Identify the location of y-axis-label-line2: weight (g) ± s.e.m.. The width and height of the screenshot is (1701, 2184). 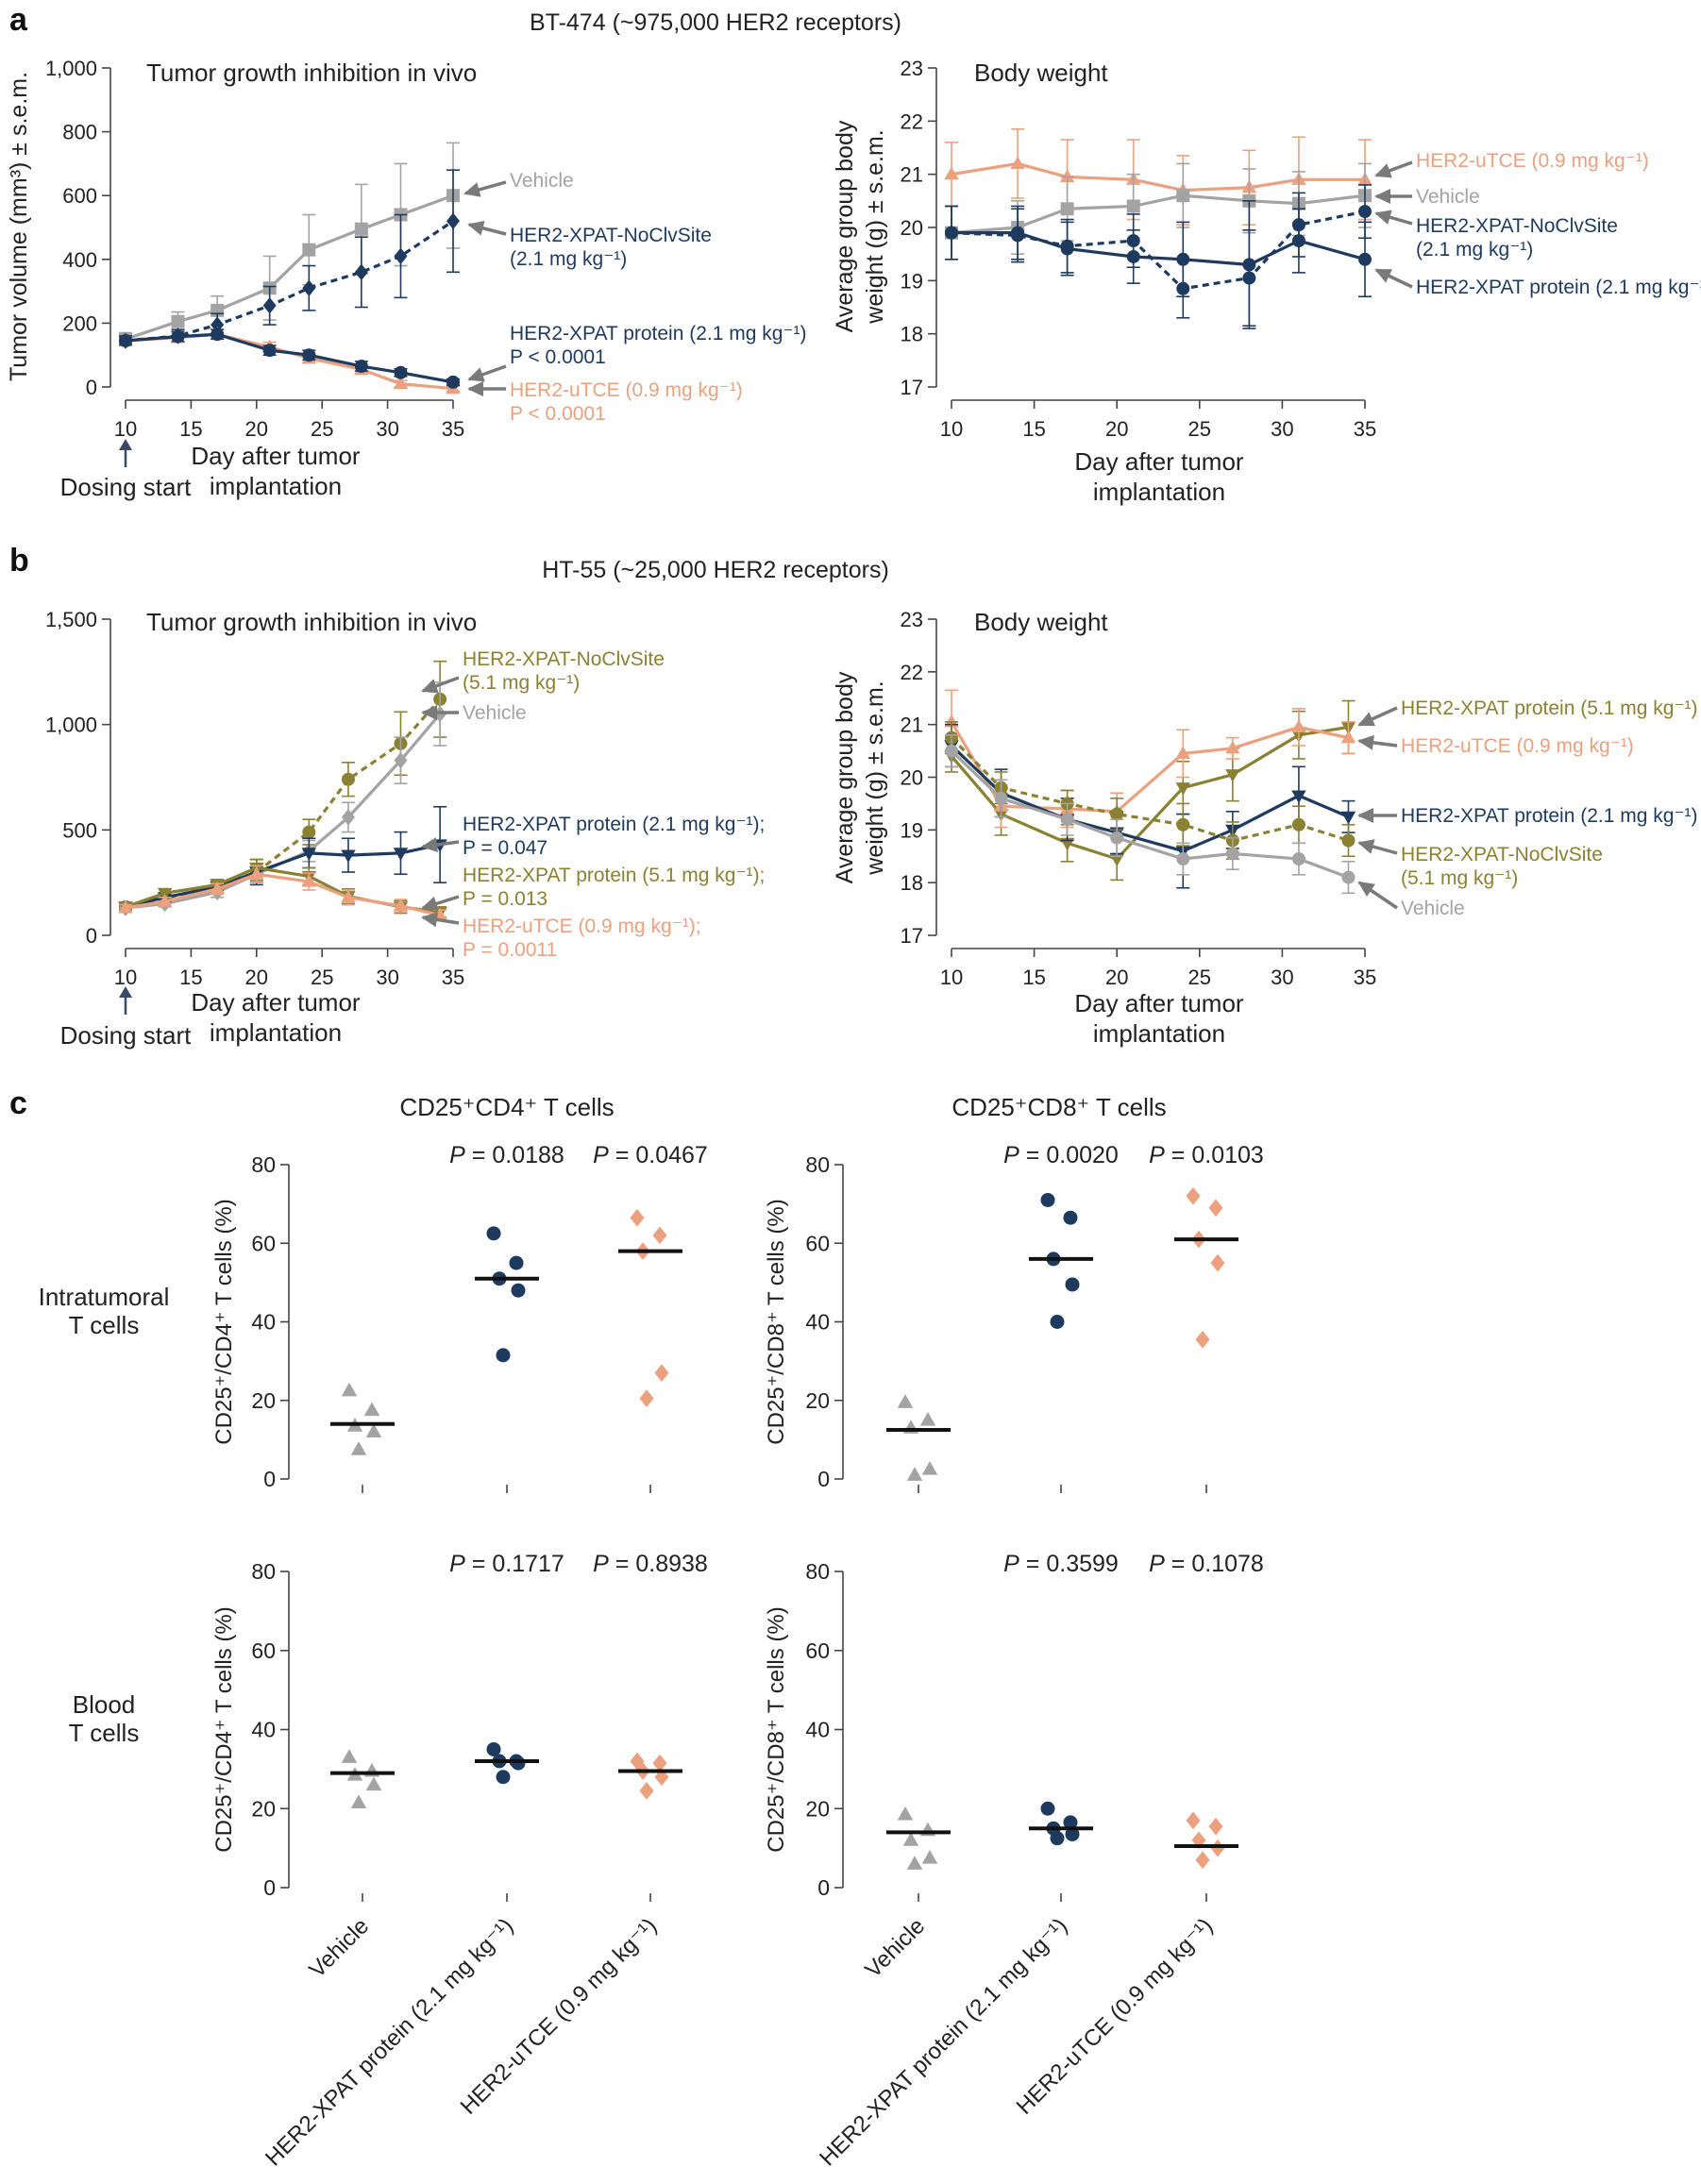
(875, 226).